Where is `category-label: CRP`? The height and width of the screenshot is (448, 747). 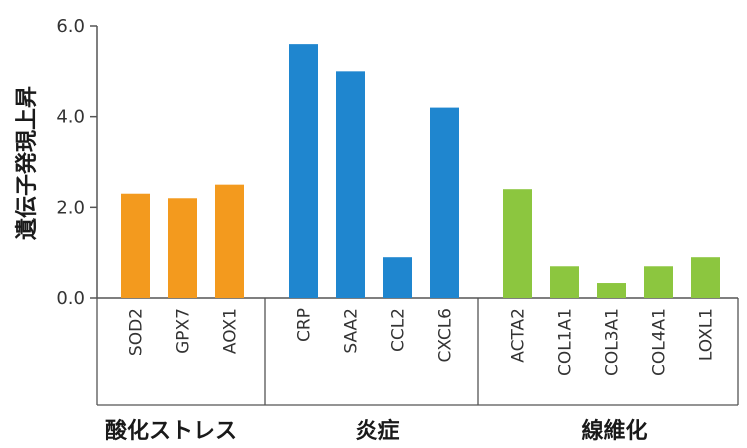
category-label: CRP is located at coordinates (305, 325).